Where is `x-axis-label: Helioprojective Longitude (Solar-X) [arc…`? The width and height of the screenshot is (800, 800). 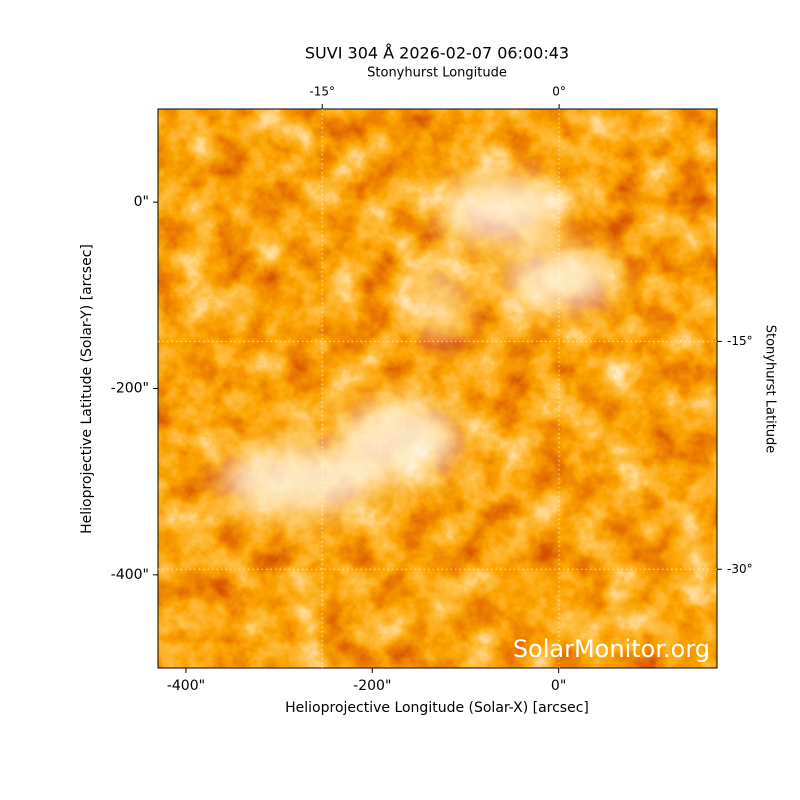
x-axis-label: Helioprojective Longitude (Solar-X) [arc… is located at coordinates (437, 708).